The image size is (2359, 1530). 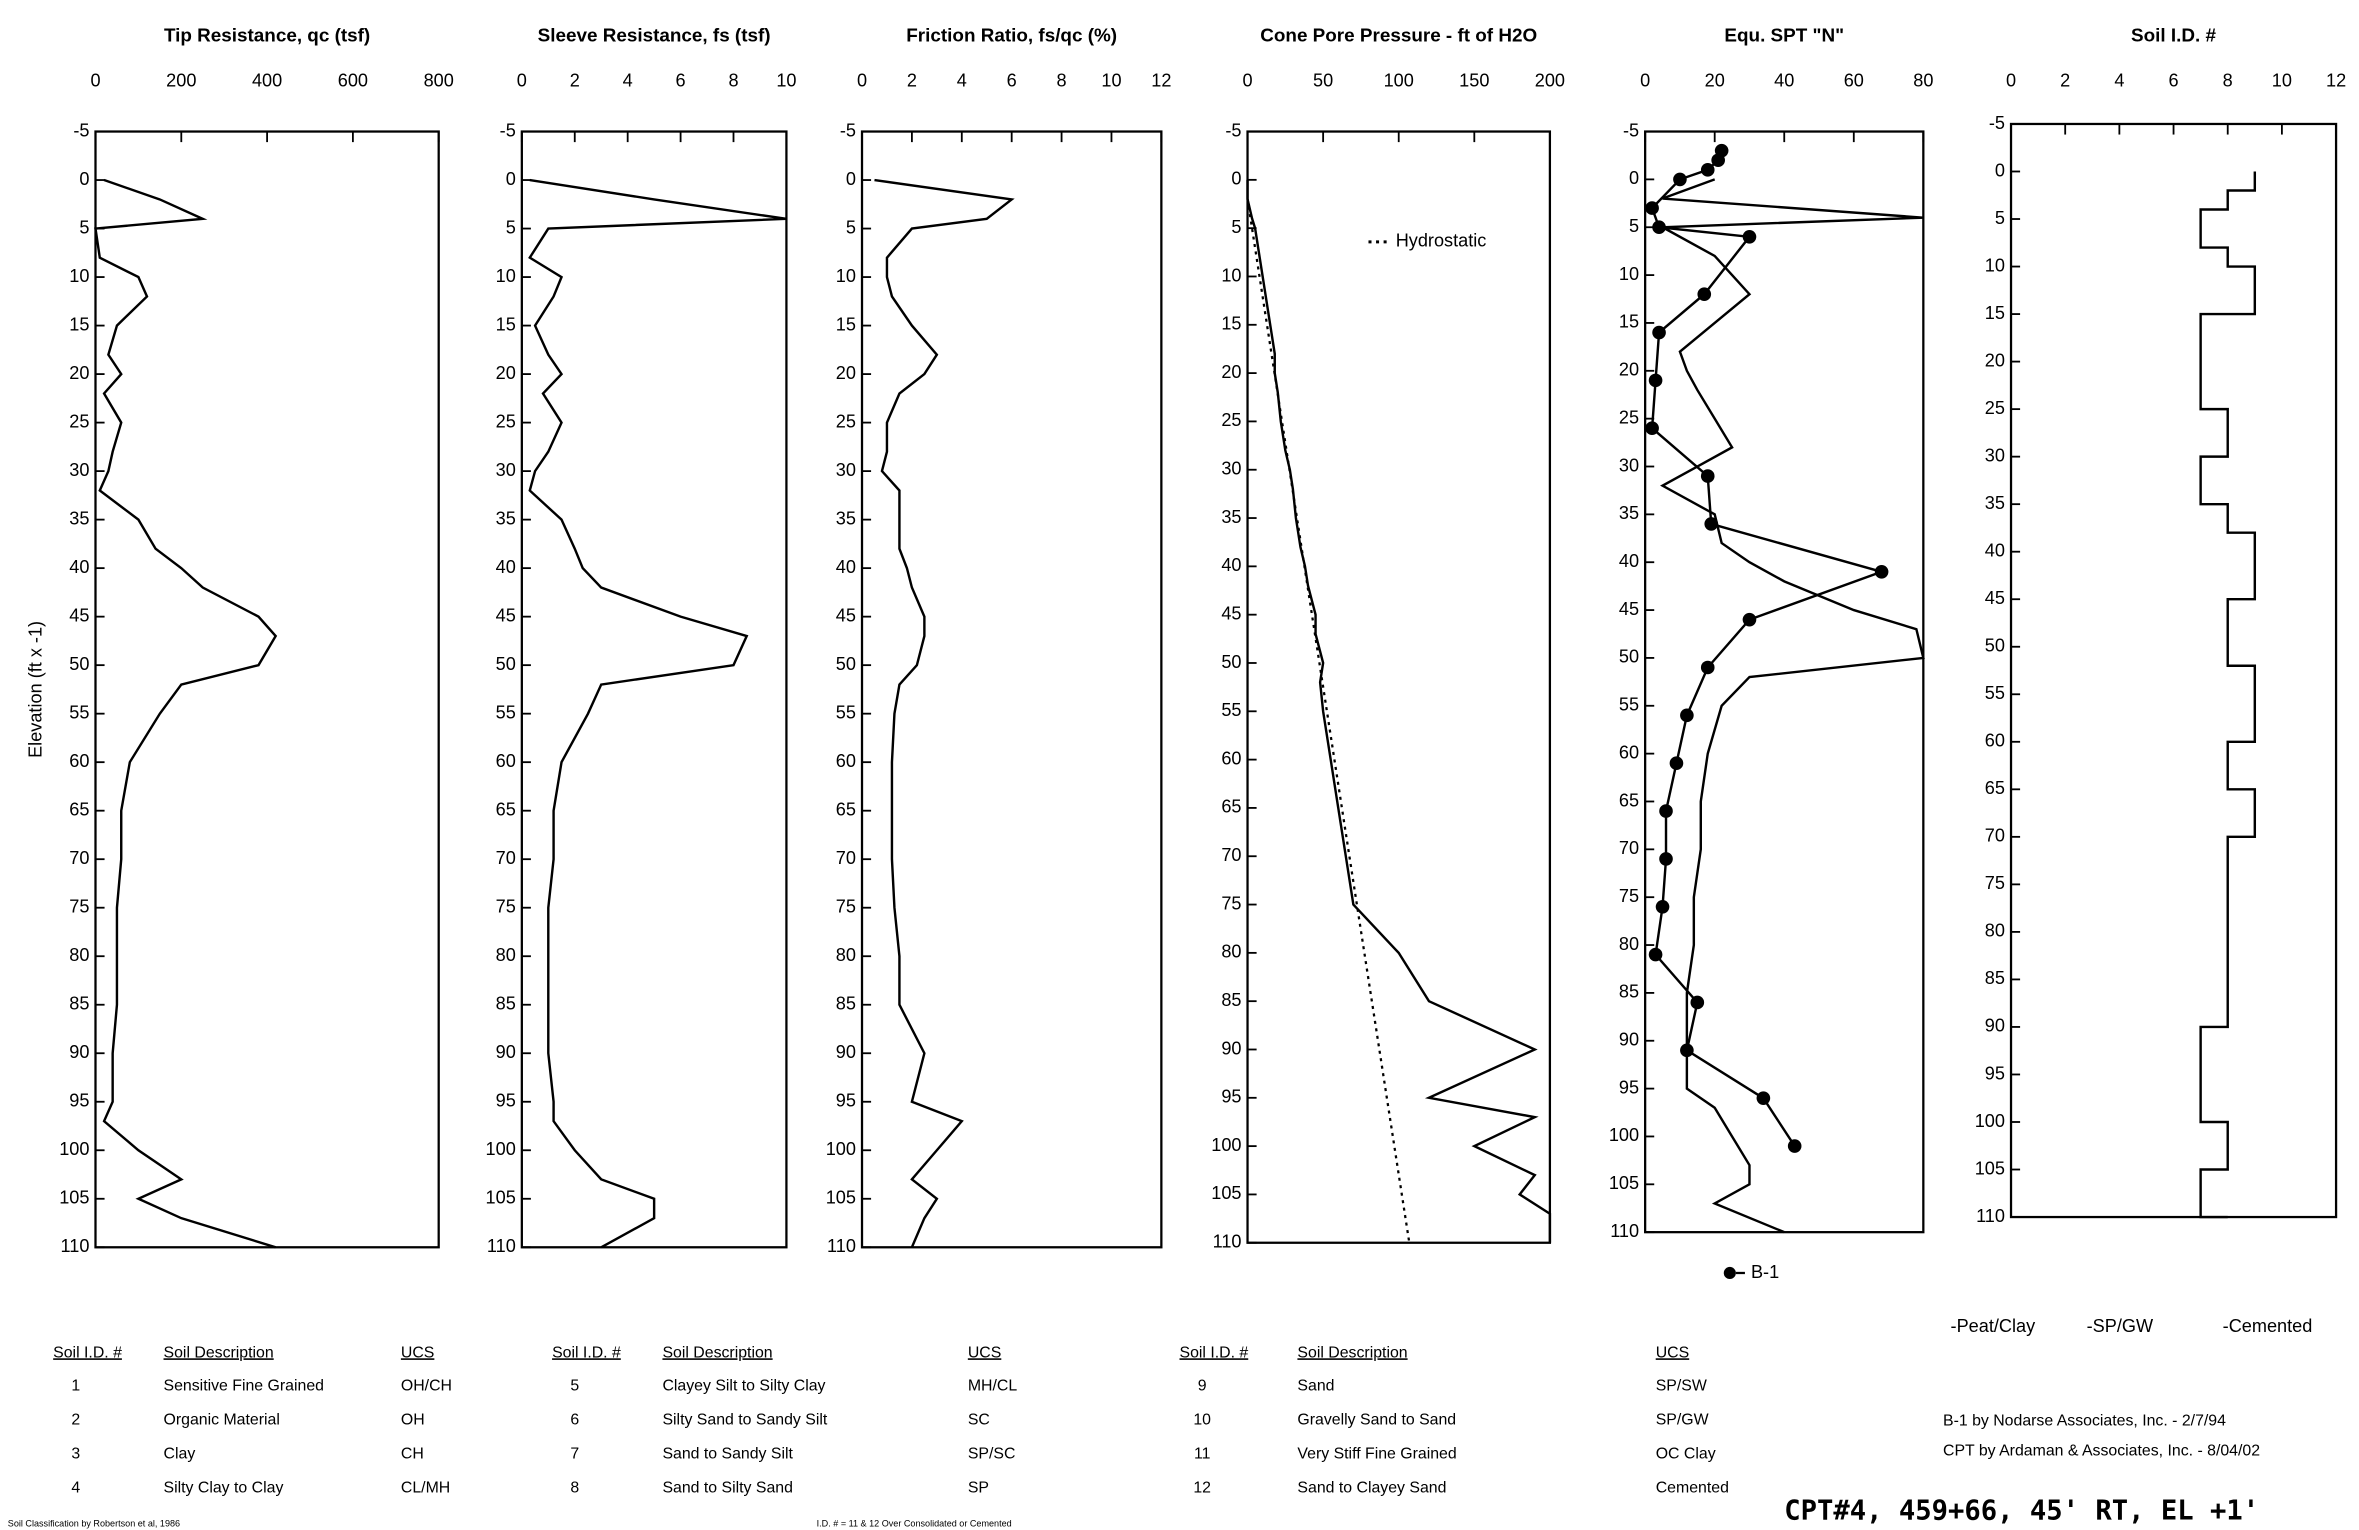 What do you see at coordinates (2268, 1326) in the screenshot?
I see `annotation: -Cemented` at bounding box center [2268, 1326].